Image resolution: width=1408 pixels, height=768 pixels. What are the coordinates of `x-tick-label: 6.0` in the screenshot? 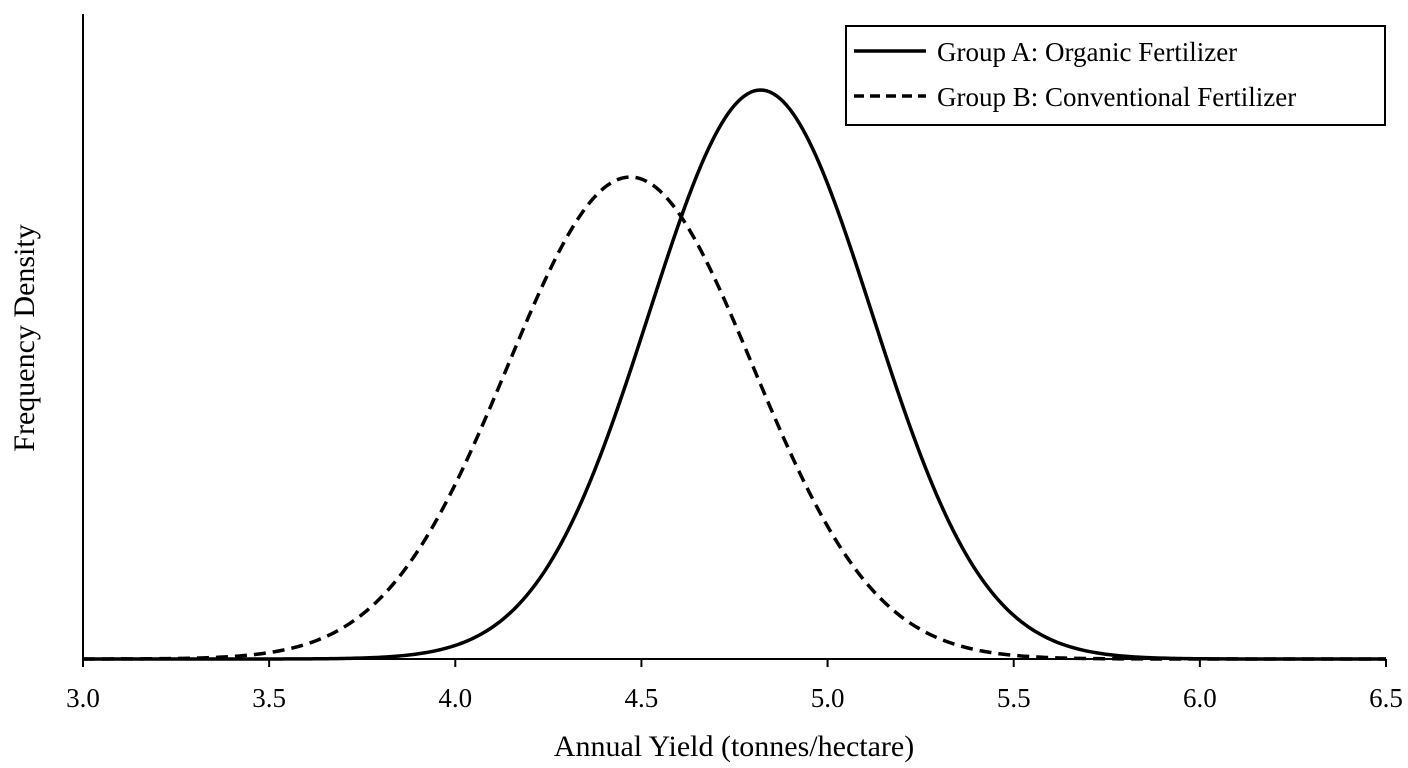 It's located at (1200, 698).